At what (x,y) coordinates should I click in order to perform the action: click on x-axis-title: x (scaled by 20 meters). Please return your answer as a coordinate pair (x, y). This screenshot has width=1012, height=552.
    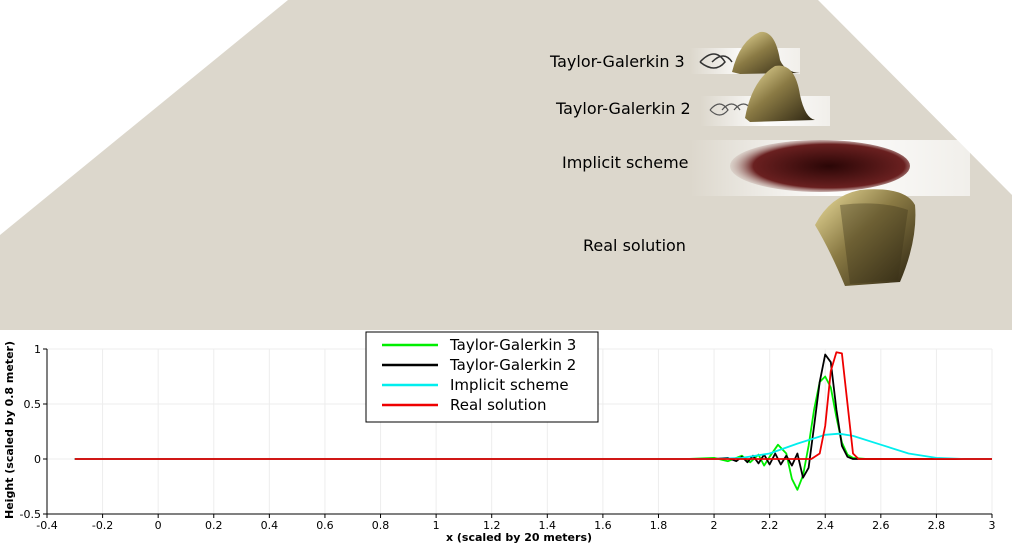
    Looking at the image, I should click on (519, 537).